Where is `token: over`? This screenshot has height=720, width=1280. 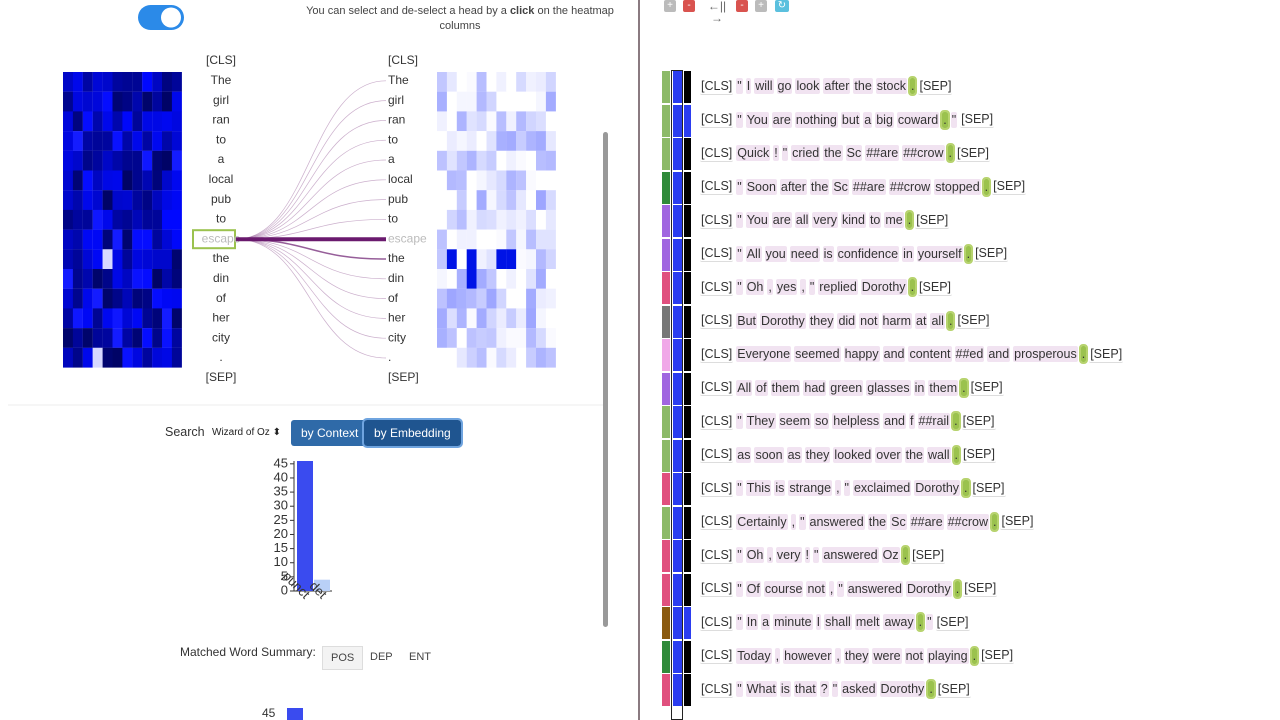 token: over is located at coordinates (888, 454).